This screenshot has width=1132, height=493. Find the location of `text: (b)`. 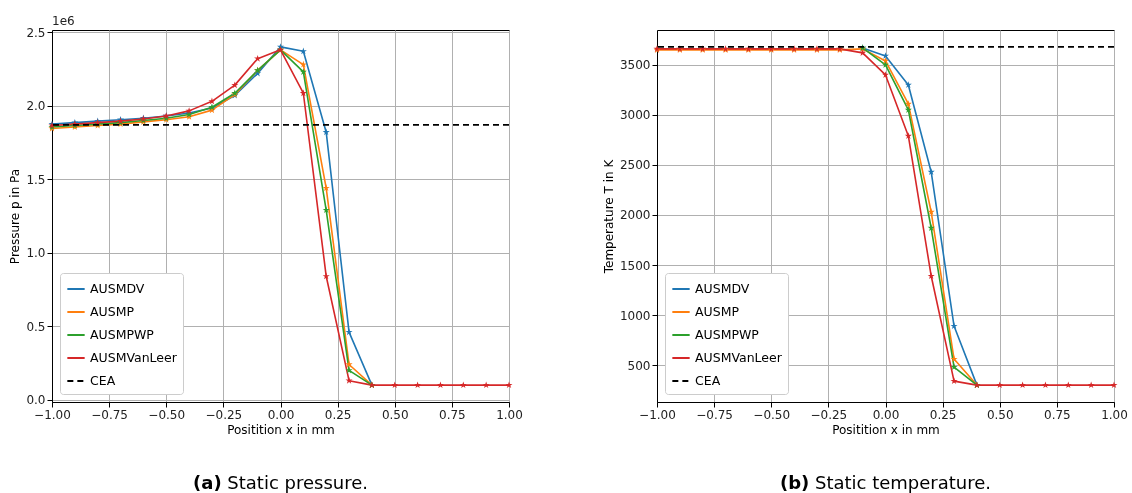

text: (b) is located at coordinates (794, 482).